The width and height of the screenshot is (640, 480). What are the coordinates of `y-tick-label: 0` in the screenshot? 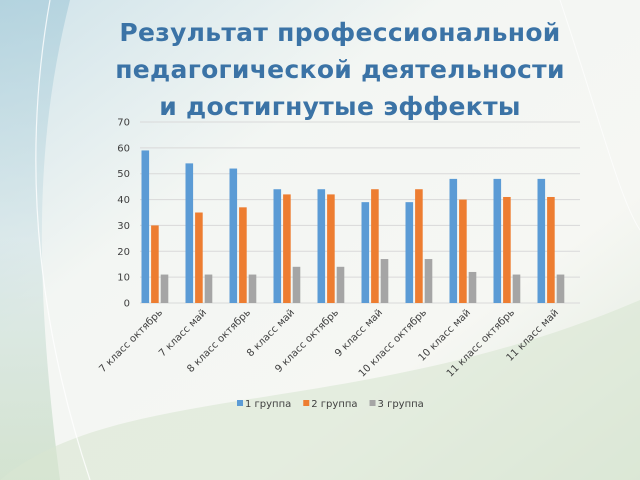 It's located at (127, 304).